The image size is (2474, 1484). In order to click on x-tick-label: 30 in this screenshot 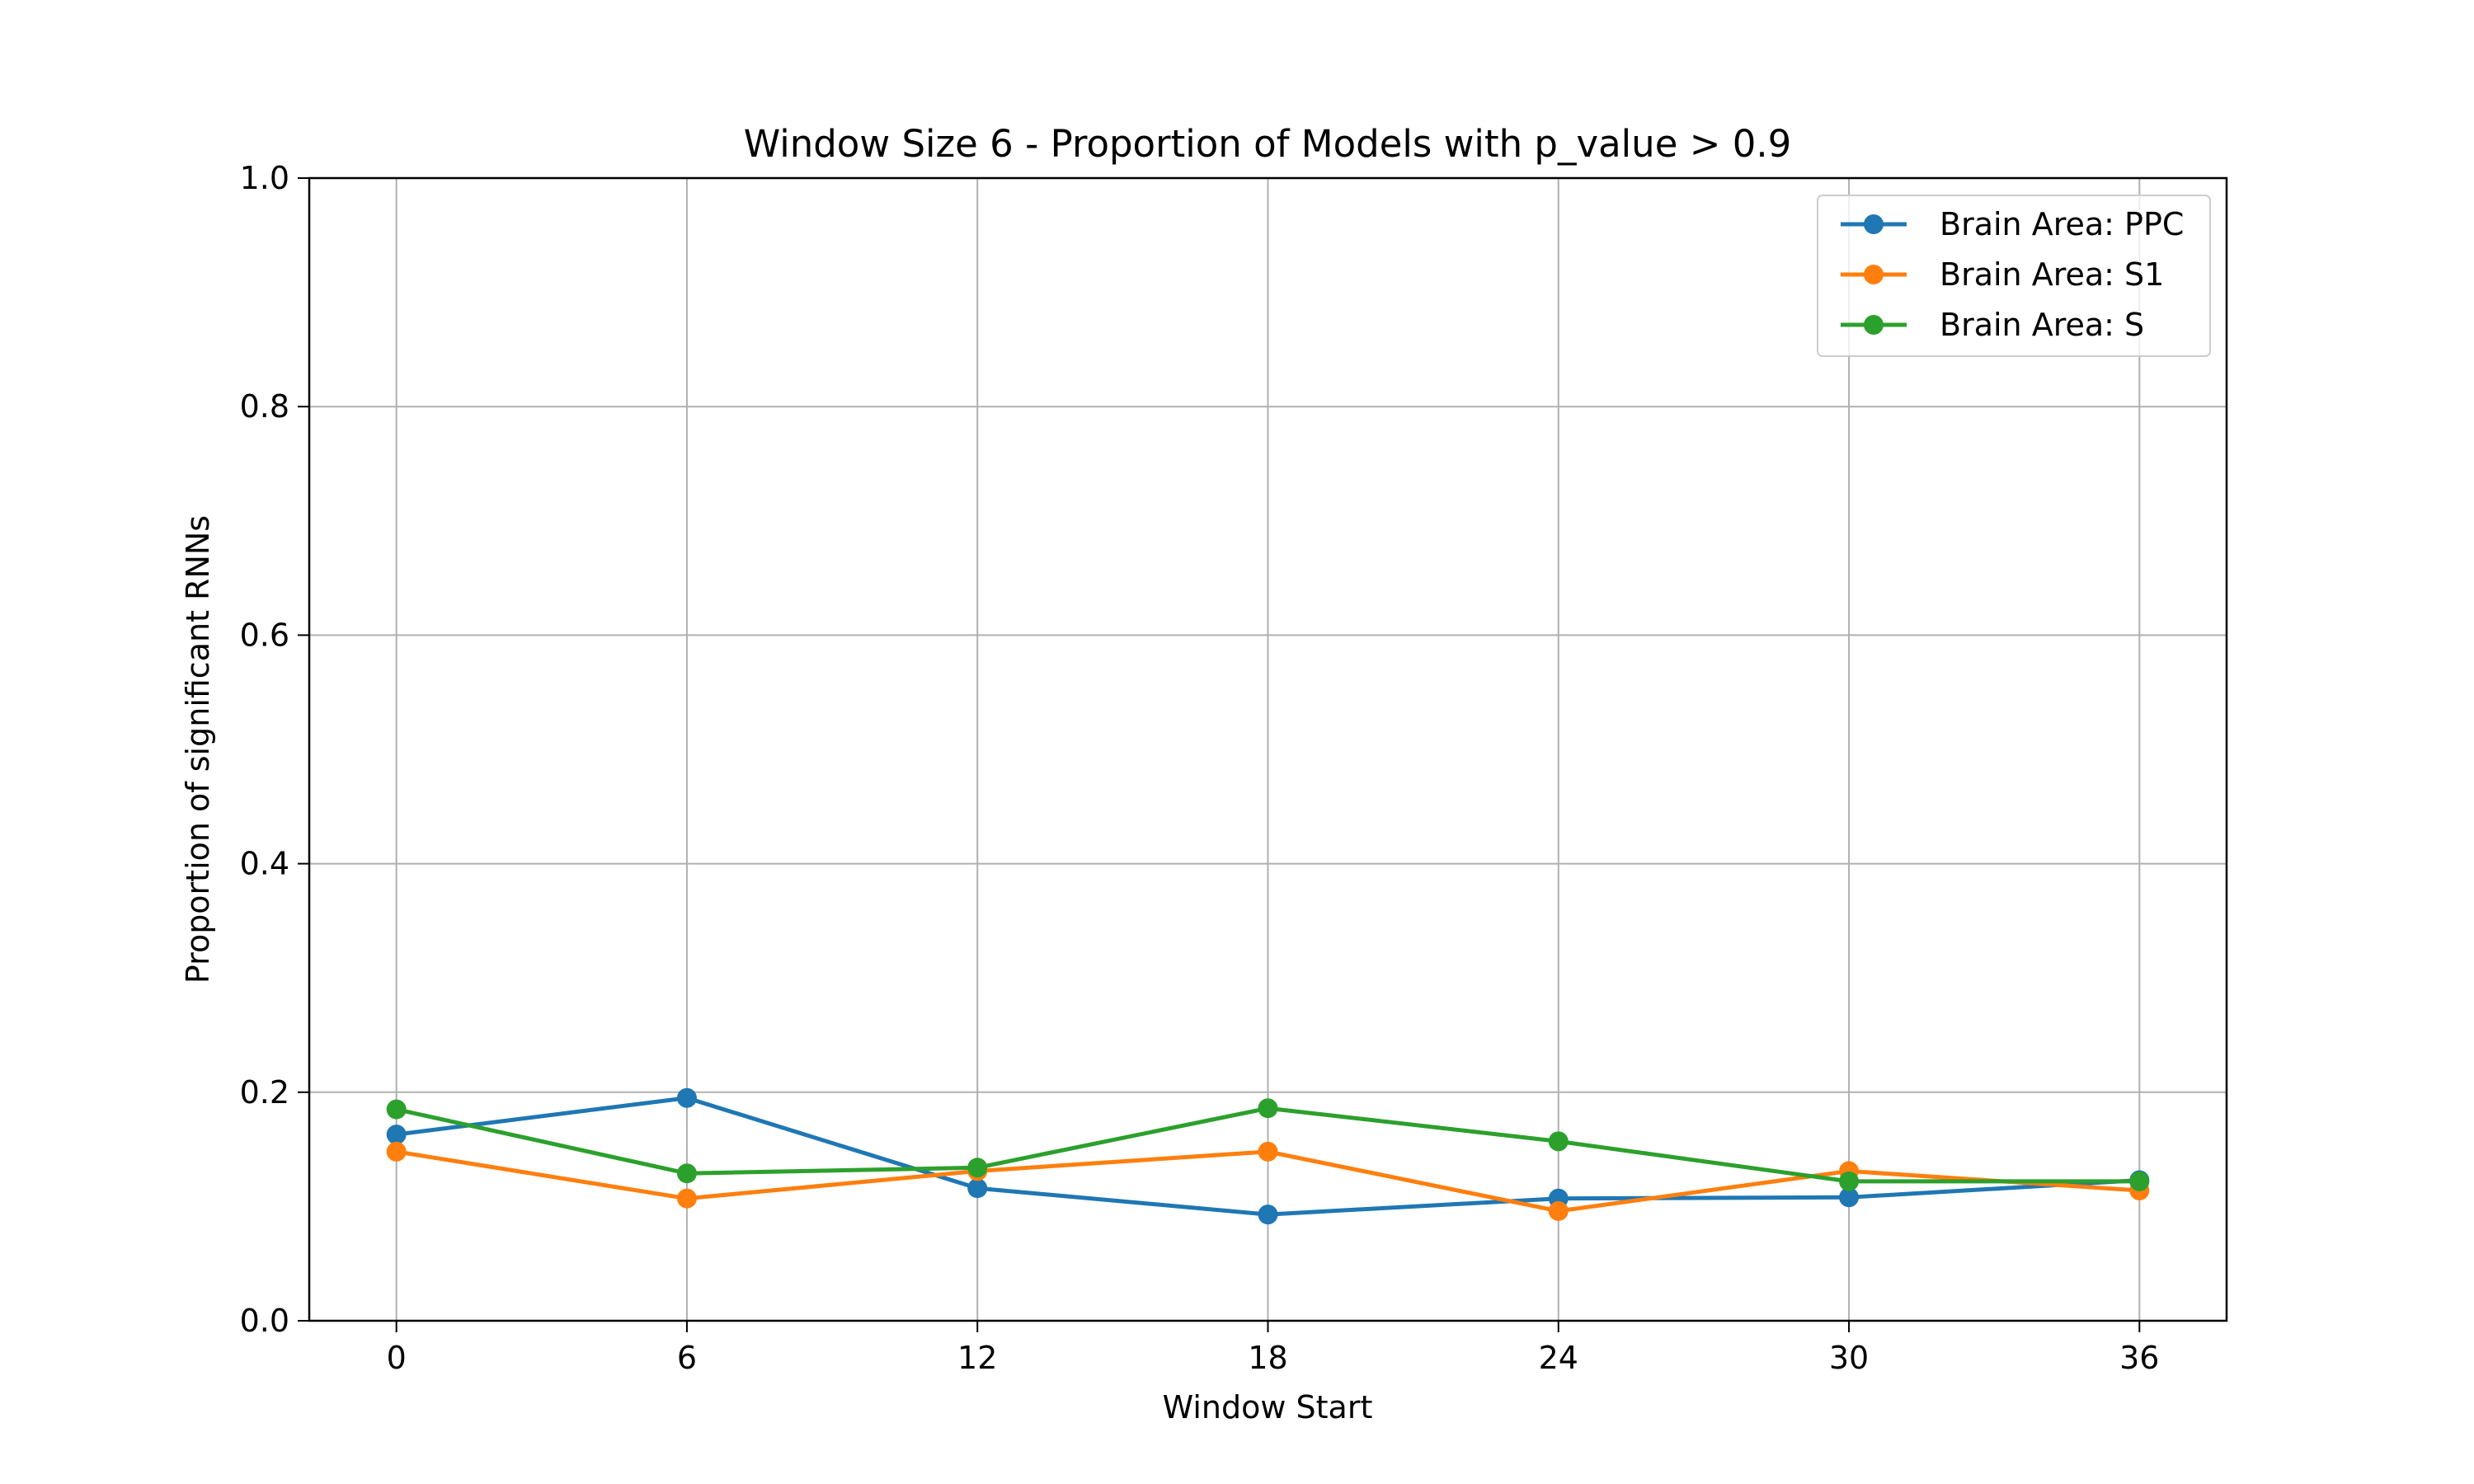, I will do `click(1849, 1358)`.